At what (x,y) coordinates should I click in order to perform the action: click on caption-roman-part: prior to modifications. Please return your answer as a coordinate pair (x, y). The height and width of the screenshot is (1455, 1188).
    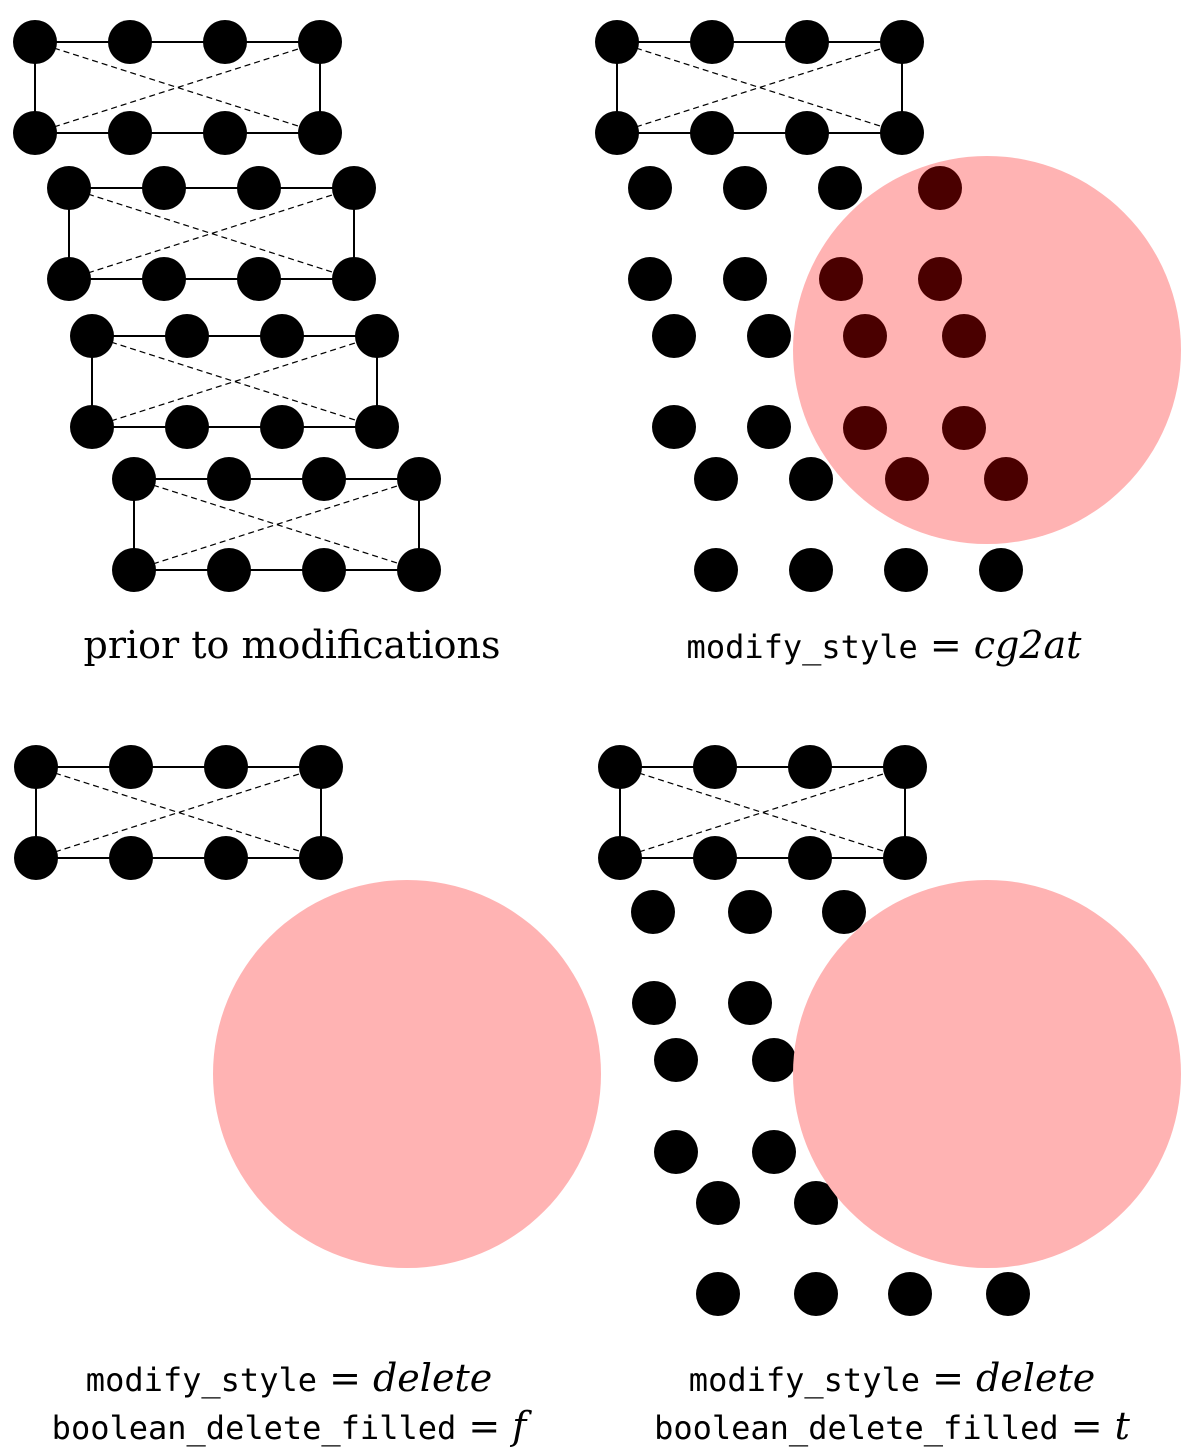
    Looking at the image, I should click on (292, 645).